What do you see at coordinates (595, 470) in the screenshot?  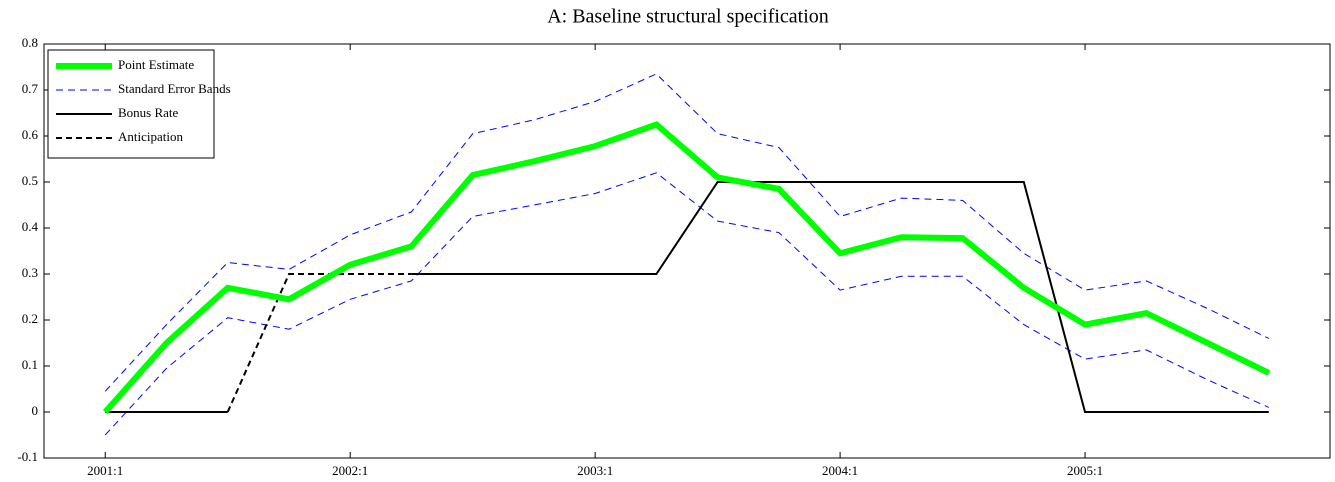 I see `x-tick-label: 2003:1` at bounding box center [595, 470].